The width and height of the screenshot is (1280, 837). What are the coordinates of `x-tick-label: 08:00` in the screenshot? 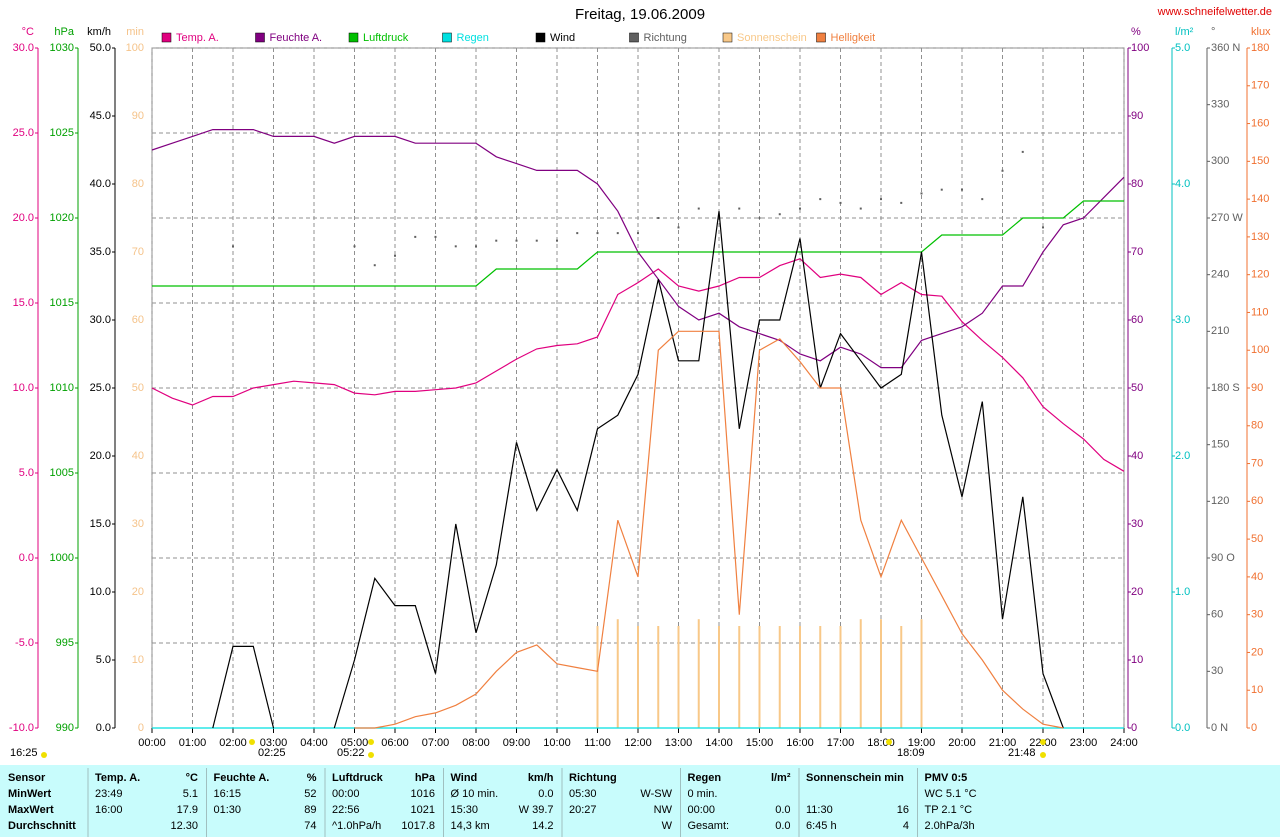 It's located at (476, 743).